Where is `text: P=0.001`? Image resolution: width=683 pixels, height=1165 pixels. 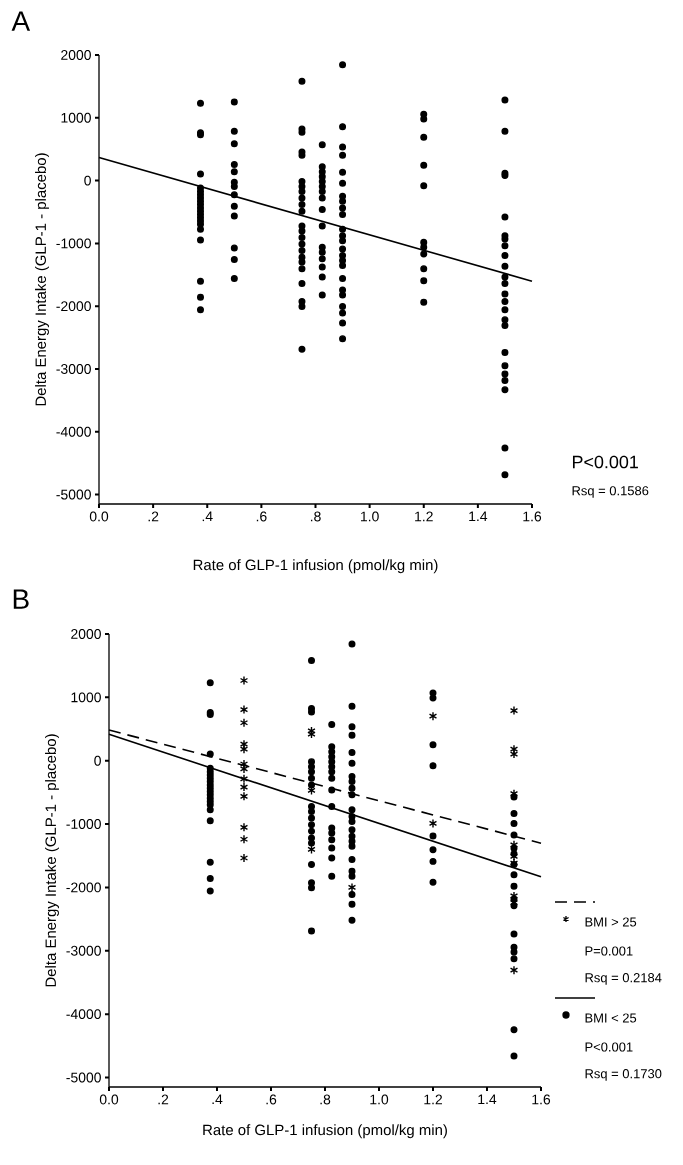
text: P=0.001 is located at coordinates (609, 951).